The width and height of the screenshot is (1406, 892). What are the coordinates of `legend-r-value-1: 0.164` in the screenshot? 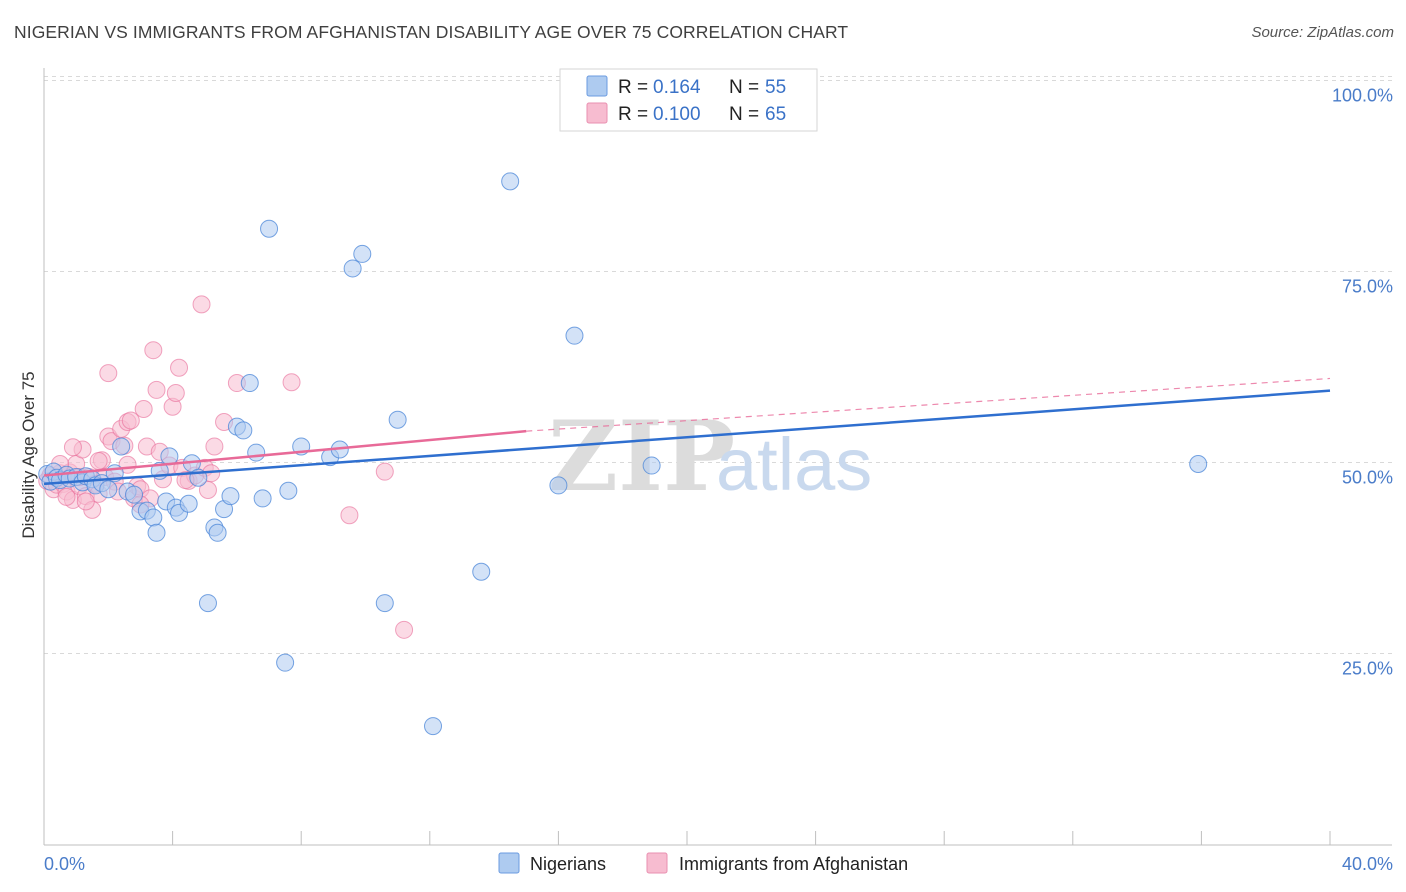 It's located at (677, 87).